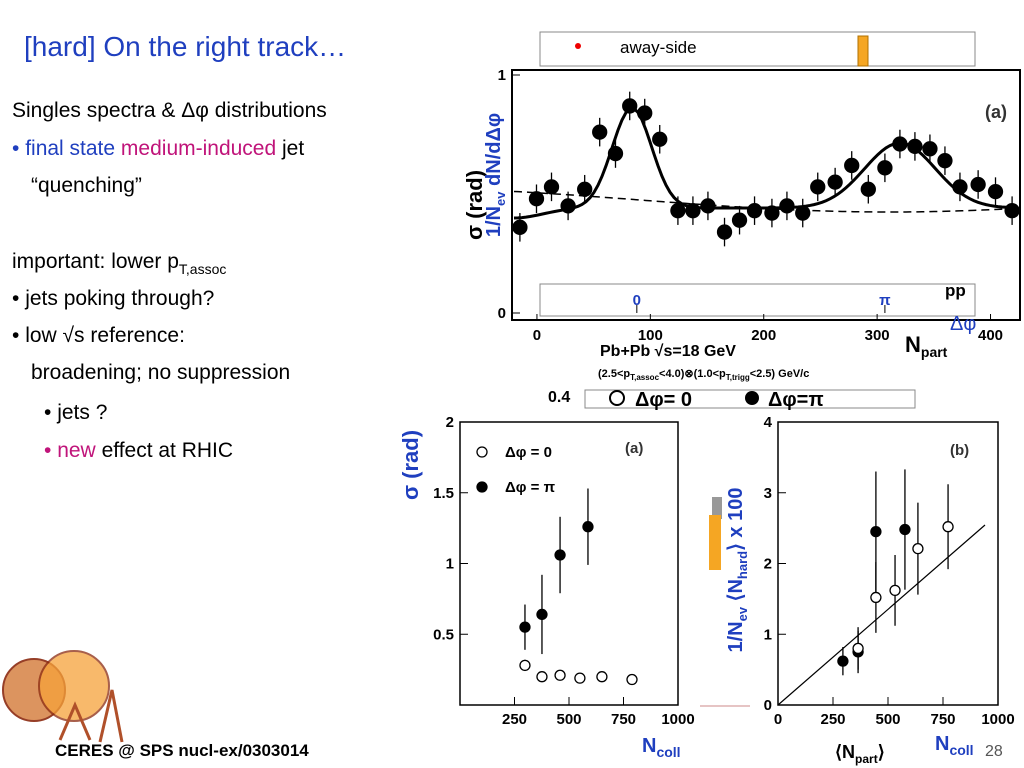 Image resolution: width=1024 pixels, height=768 pixels. I want to click on text: 1/N, so click(736, 636).